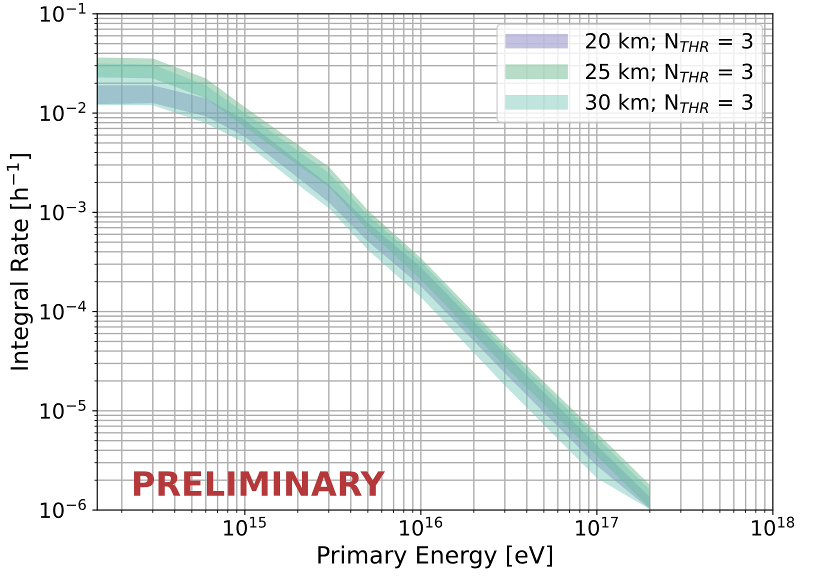  I want to click on y-axis-title: Integral Rate [h$^{−1}$], so click(19, 262).